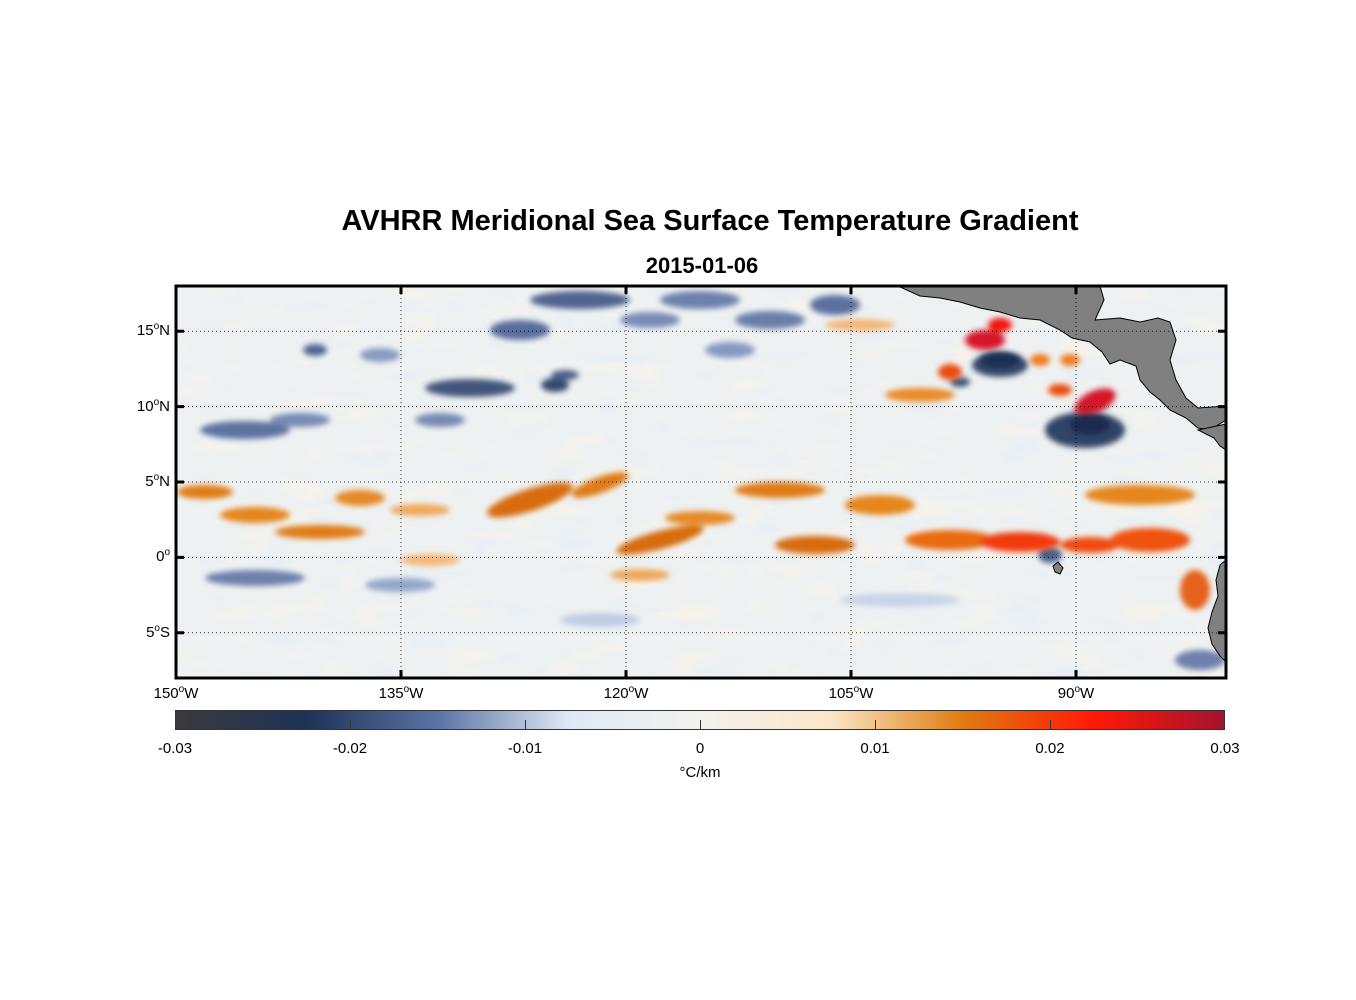  Describe the element at coordinates (158, 631) in the screenshot. I see `lat-label: 5oS` at that location.